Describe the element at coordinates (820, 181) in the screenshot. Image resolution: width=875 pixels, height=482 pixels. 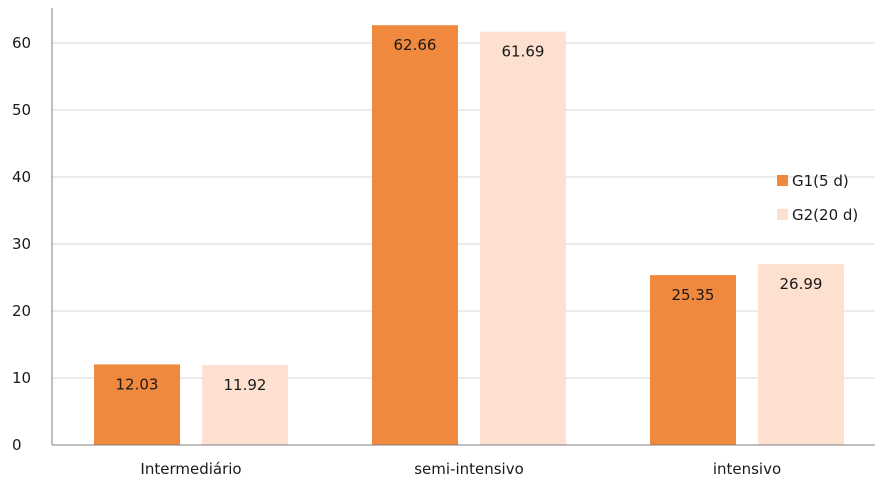
I see `legend-label: G1(5 d)` at that location.